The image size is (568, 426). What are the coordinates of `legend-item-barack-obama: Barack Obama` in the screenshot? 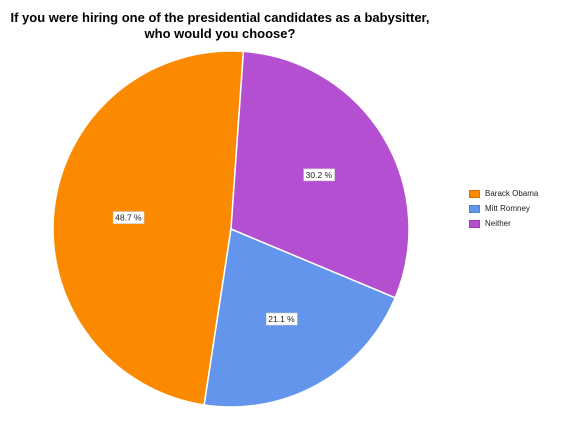 It's located at (503, 193).